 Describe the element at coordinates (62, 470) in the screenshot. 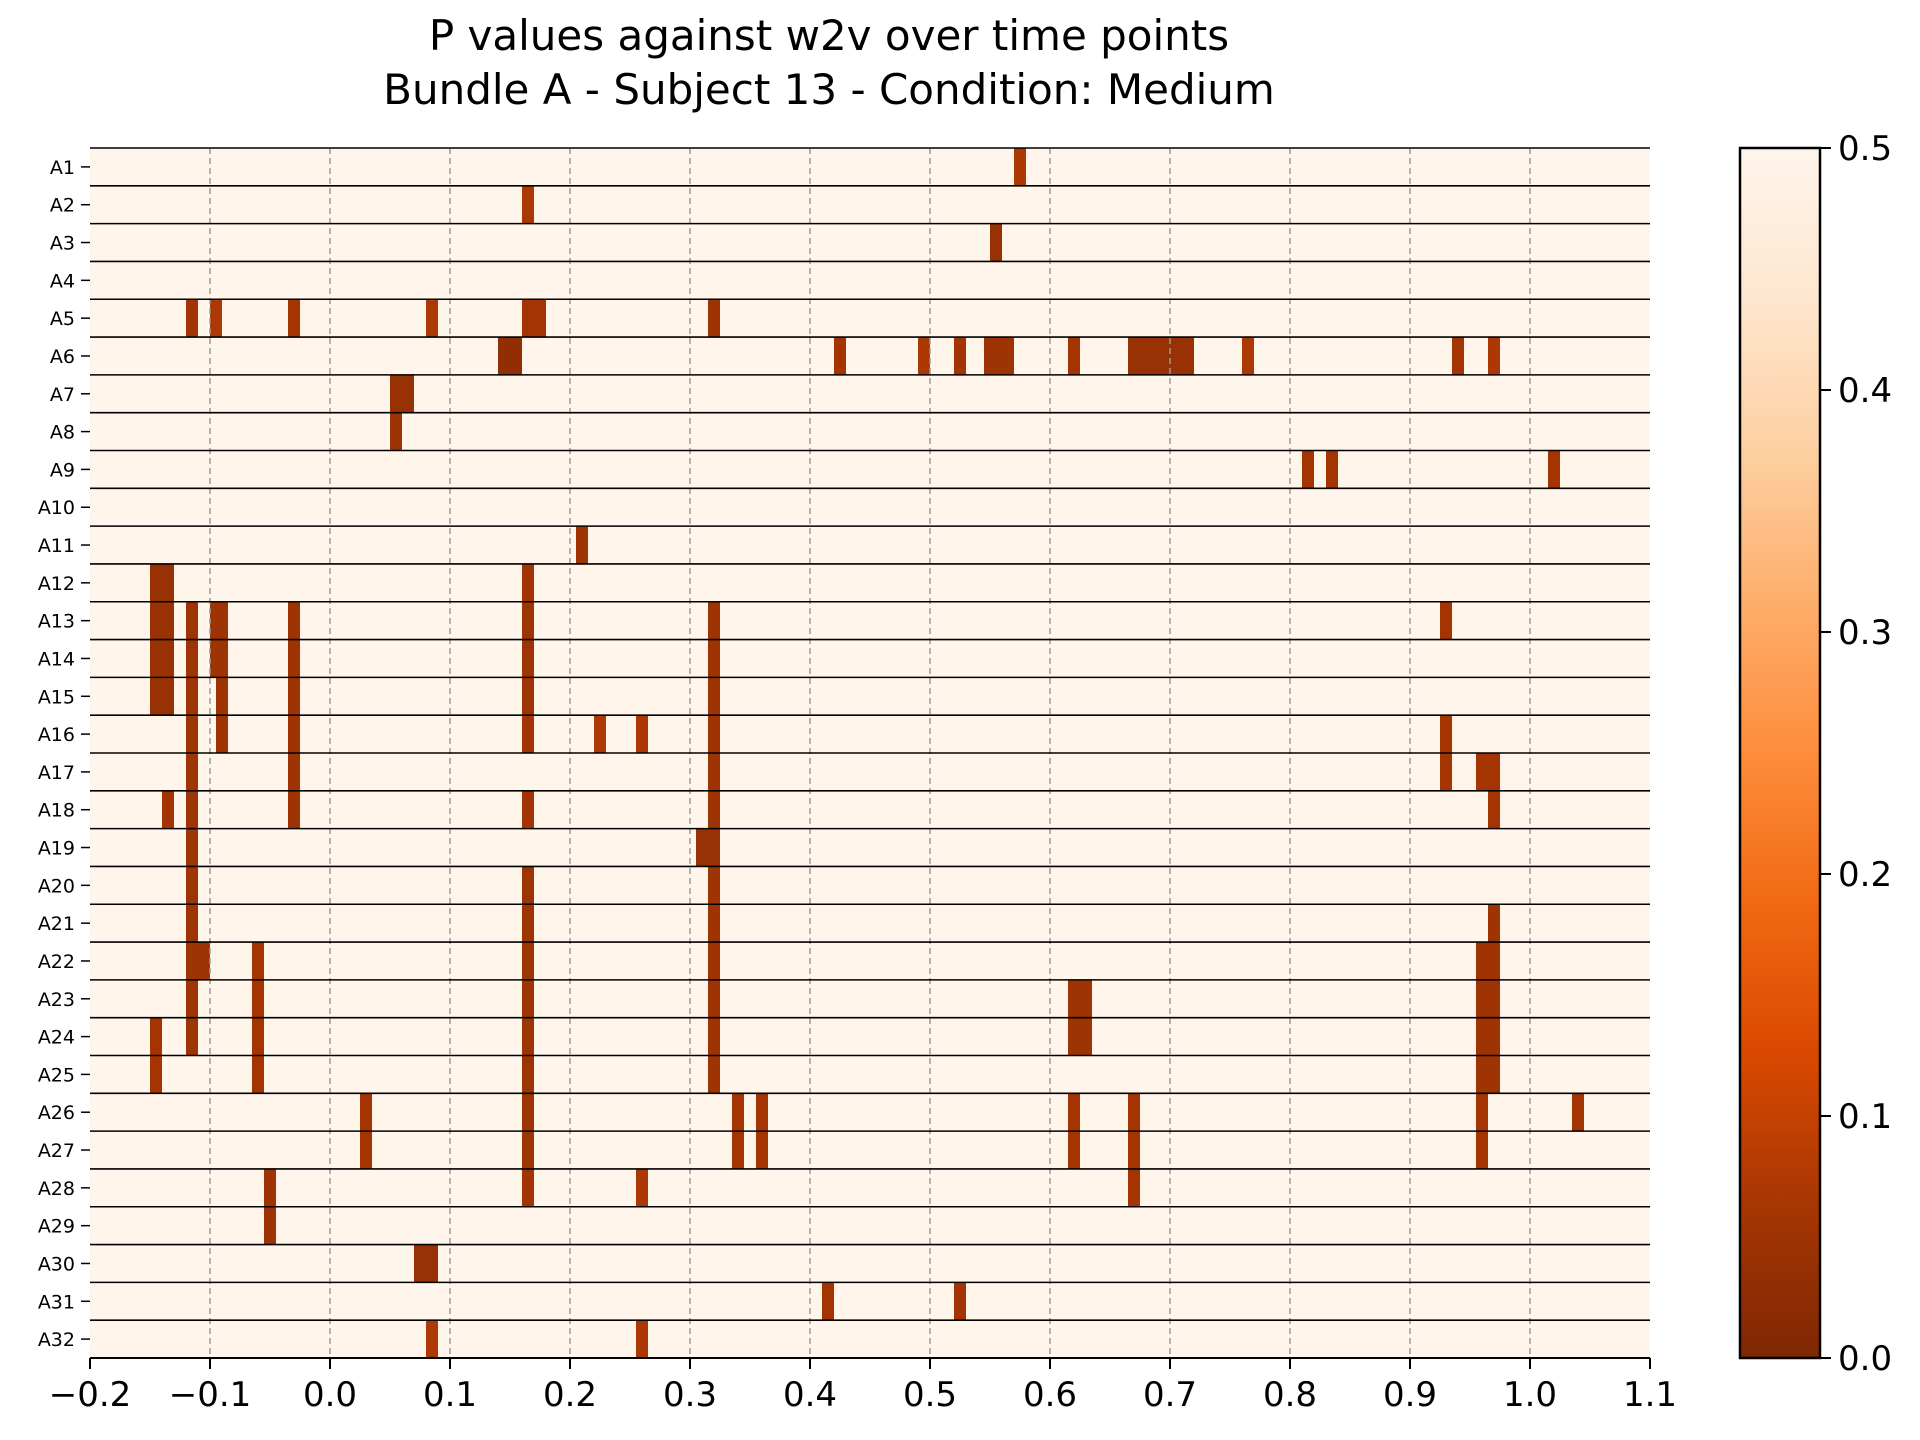

I see `y-tick-label: A9` at that location.